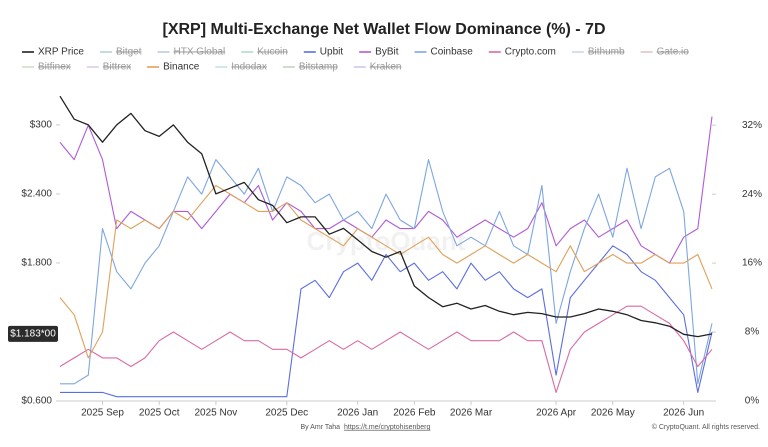 The image size is (768, 447). I want to click on legend-label: Bithumb, so click(606, 52).